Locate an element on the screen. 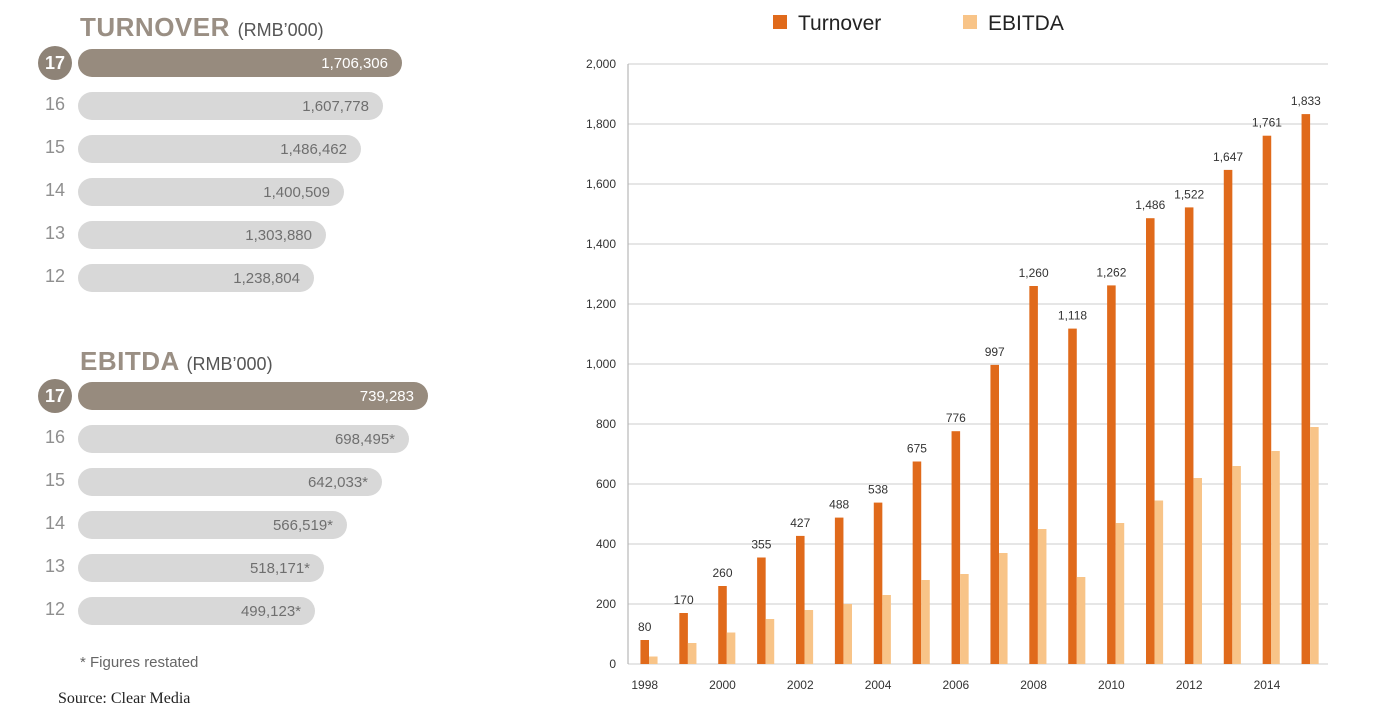 The height and width of the screenshot is (719, 1376). ebitda-bar: 518,171* is located at coordinates (201, 568).